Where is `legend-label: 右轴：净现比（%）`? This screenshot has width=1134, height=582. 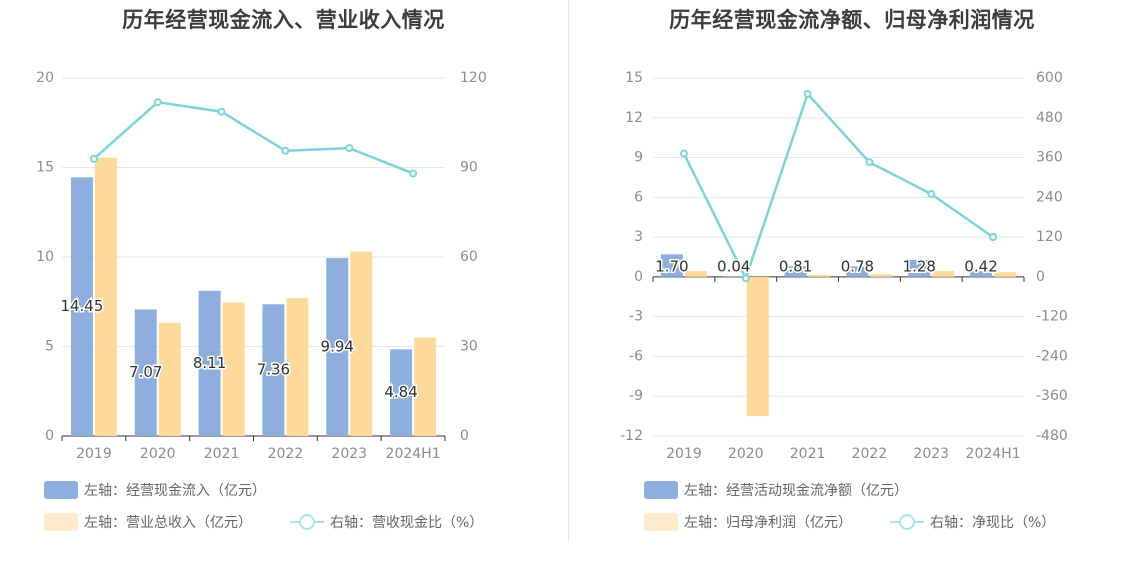 legend-label: 右轴：净现比（%） is located at coordinates (993, 523).